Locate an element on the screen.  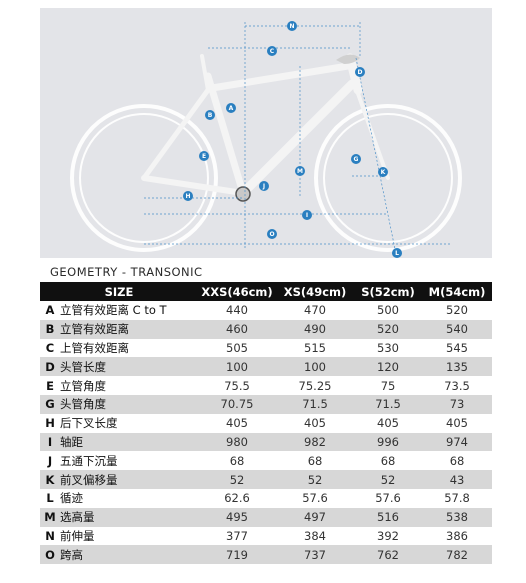
row-value: 737 is located at coordinates (315, 555).